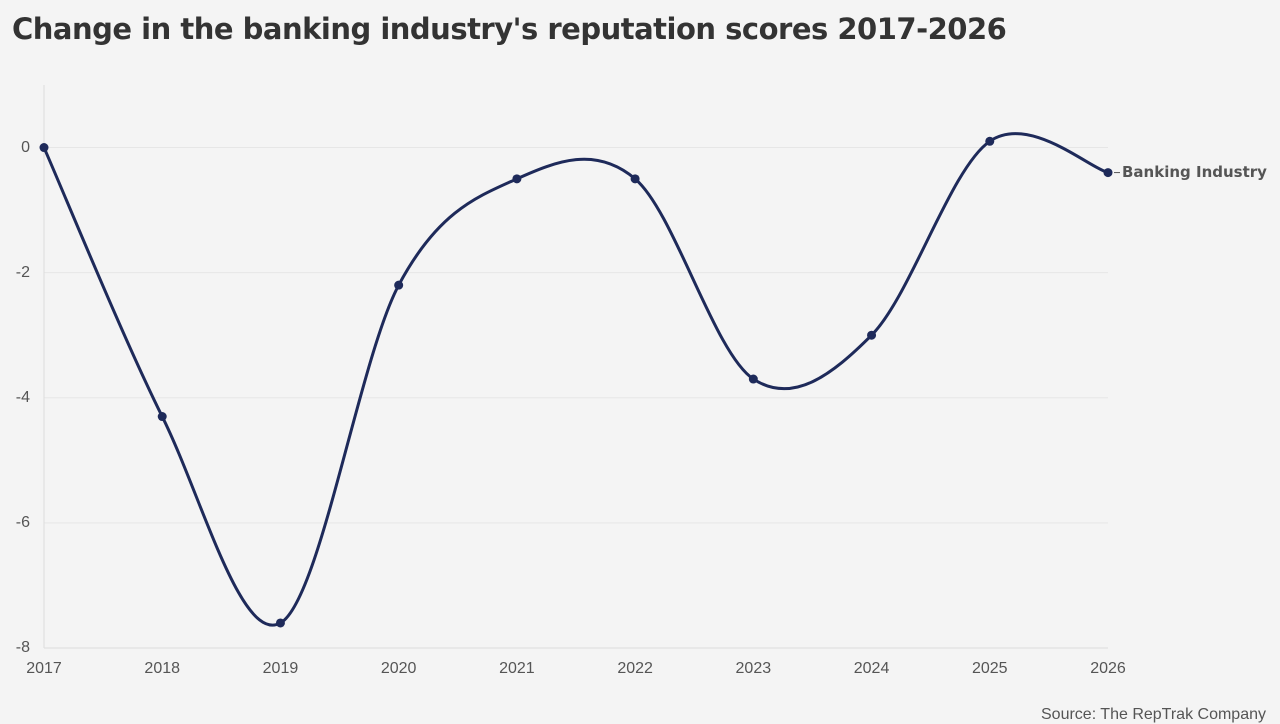 This screenshot has height=724, width=1280. I want to click on y-tick-label: 0, so click(25, 147).